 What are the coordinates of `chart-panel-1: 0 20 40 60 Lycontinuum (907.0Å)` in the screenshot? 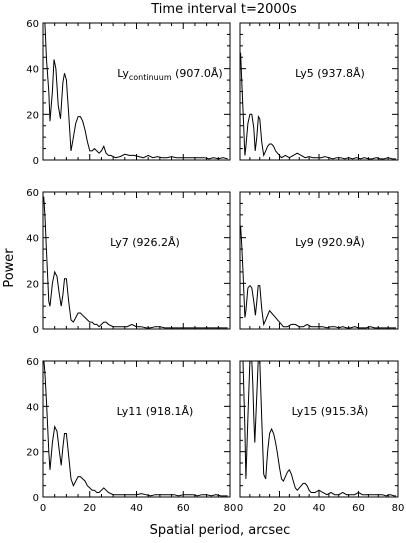 It's located at (128, 93).